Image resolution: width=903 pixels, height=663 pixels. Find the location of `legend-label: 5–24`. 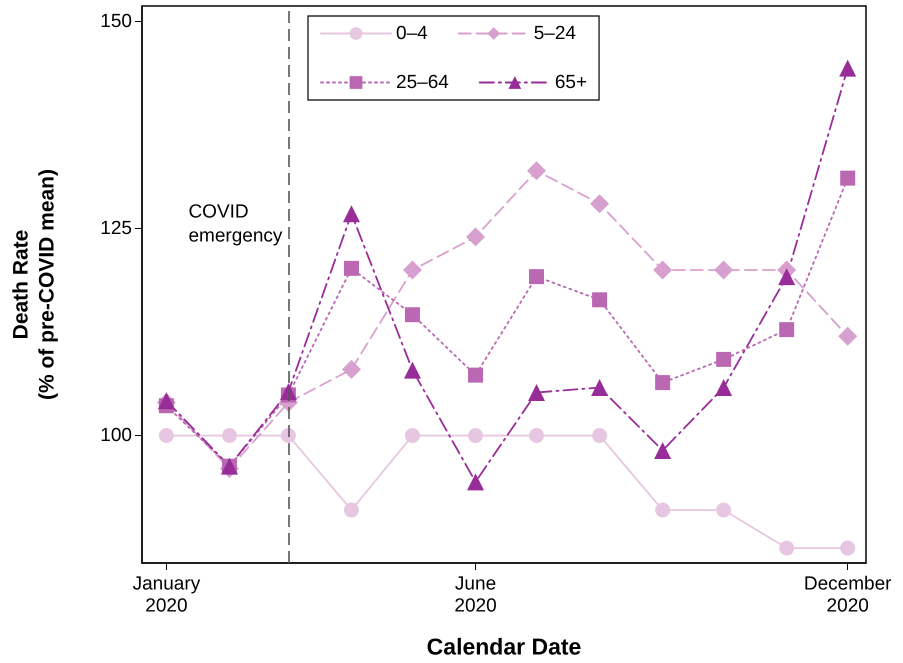

legend-label: 5–24 is located at coordinates (555, 33).